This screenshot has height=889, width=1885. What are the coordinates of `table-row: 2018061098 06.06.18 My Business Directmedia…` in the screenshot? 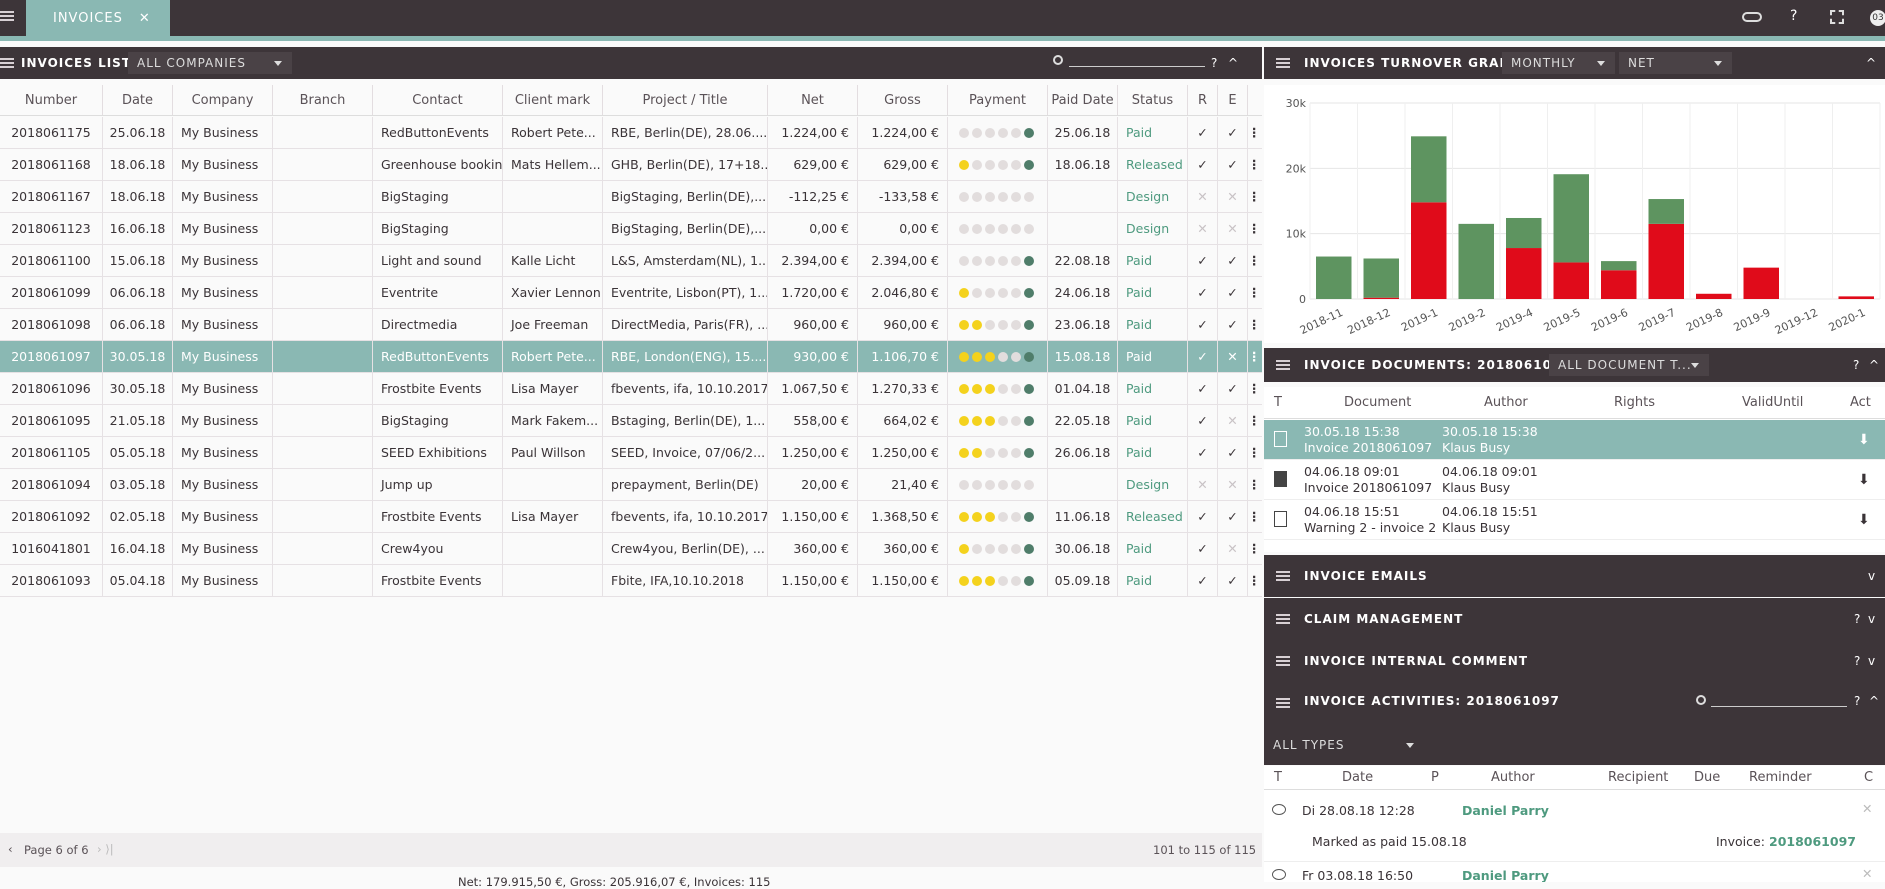 It's located at (631, 325).